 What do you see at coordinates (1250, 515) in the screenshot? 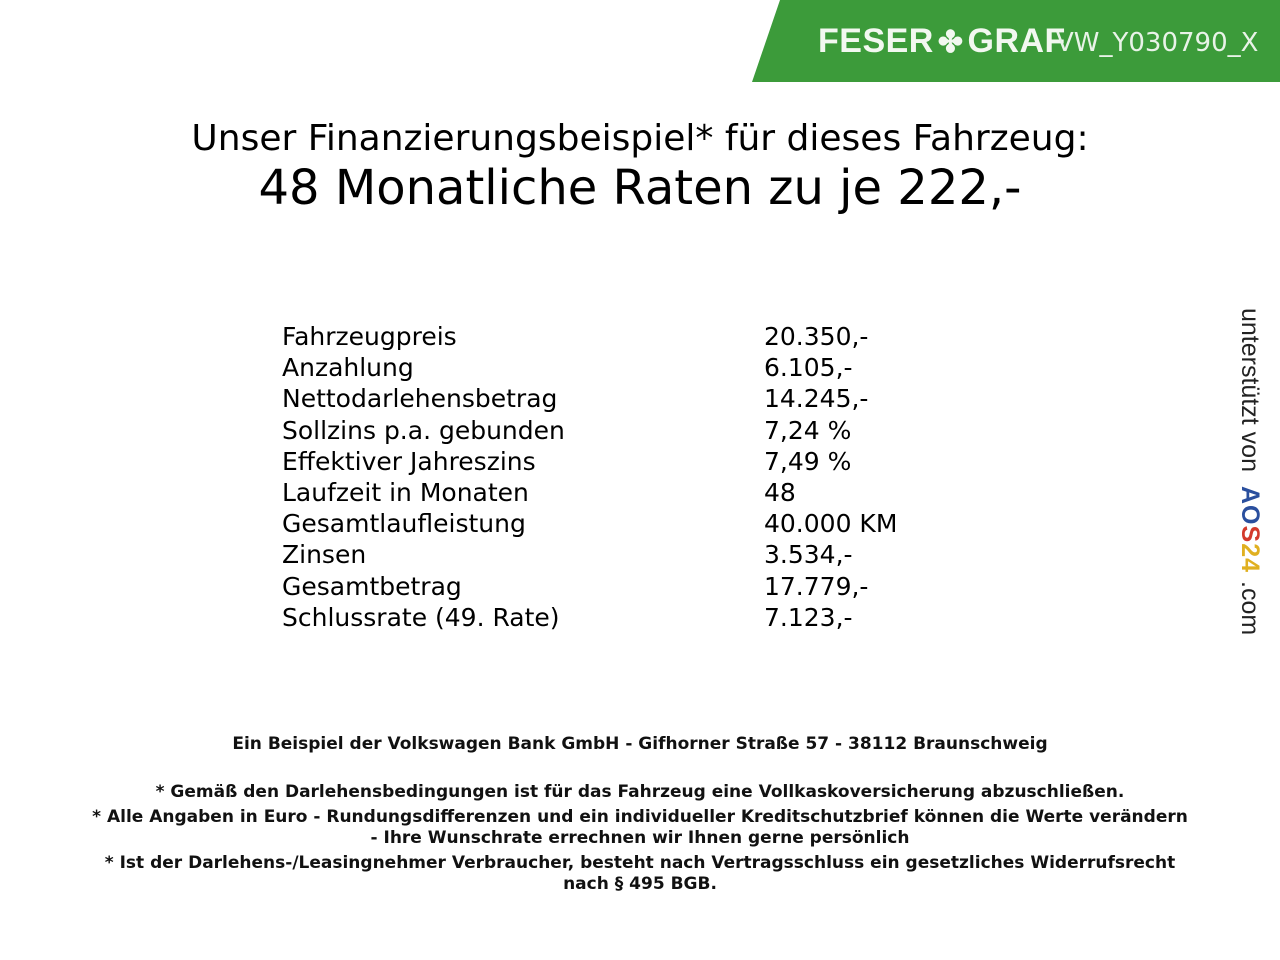
I see `aos-letter: O` at bounding box center [1250, 515].